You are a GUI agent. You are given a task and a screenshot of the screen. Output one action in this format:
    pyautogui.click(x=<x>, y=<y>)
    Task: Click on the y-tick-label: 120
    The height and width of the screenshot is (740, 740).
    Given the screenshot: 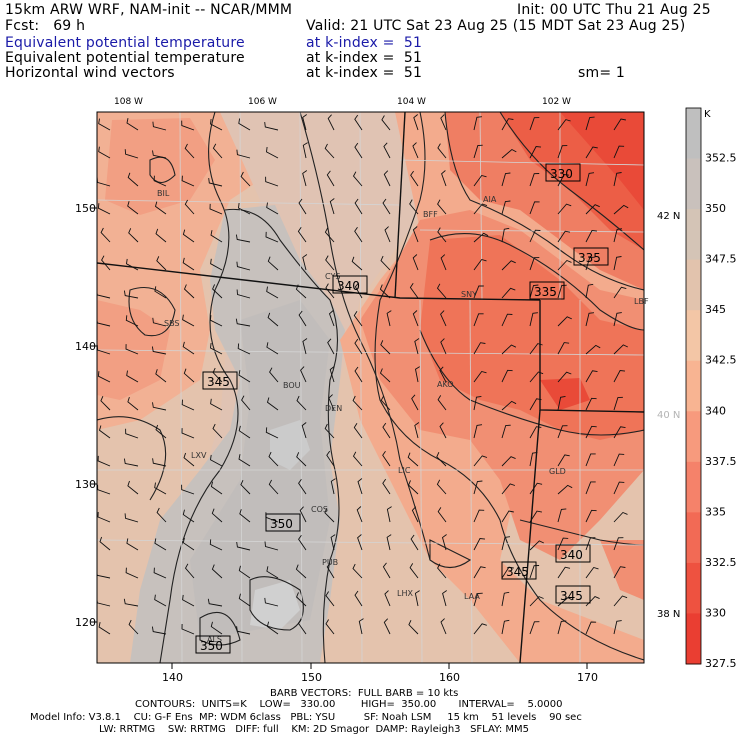 What is the action you would take?
    pyautogui.click(x=85, y=622)
    